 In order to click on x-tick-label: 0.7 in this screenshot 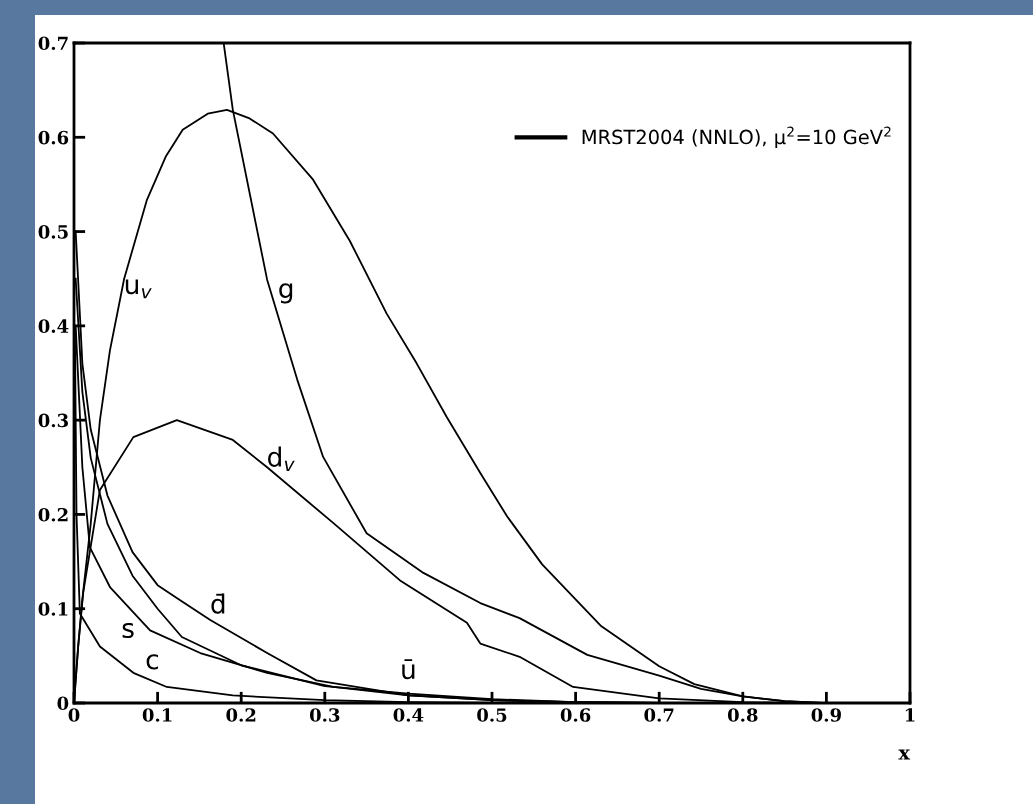, I will do `click(659, 715)`.